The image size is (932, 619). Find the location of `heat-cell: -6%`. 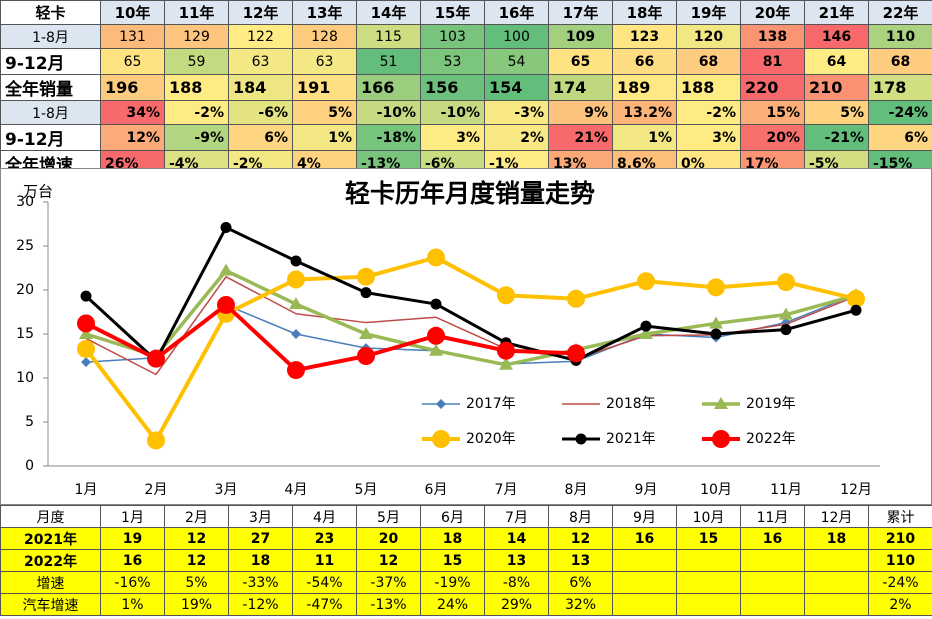

heat-cell: -6% is located at coordinates (260, 112).